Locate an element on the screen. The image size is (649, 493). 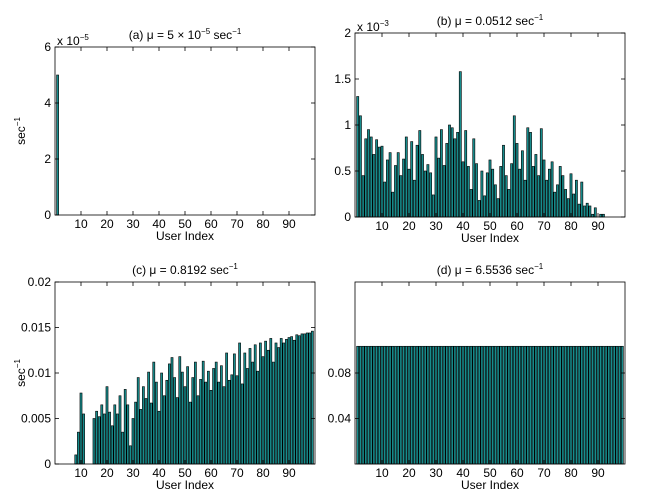
chart-title-part: (c) μ = 0.8192 sec is located at coordinates (180, 270).